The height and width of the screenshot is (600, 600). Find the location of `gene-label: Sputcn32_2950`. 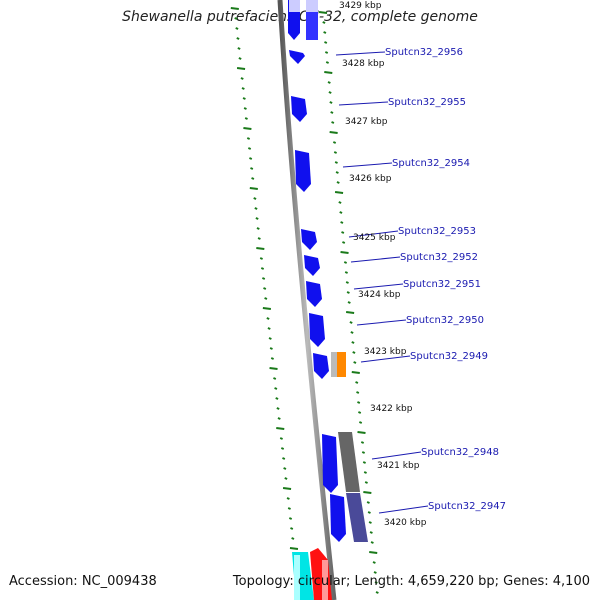

gene-label: Sputcn32_2950 is located at coordinates (445, 320).